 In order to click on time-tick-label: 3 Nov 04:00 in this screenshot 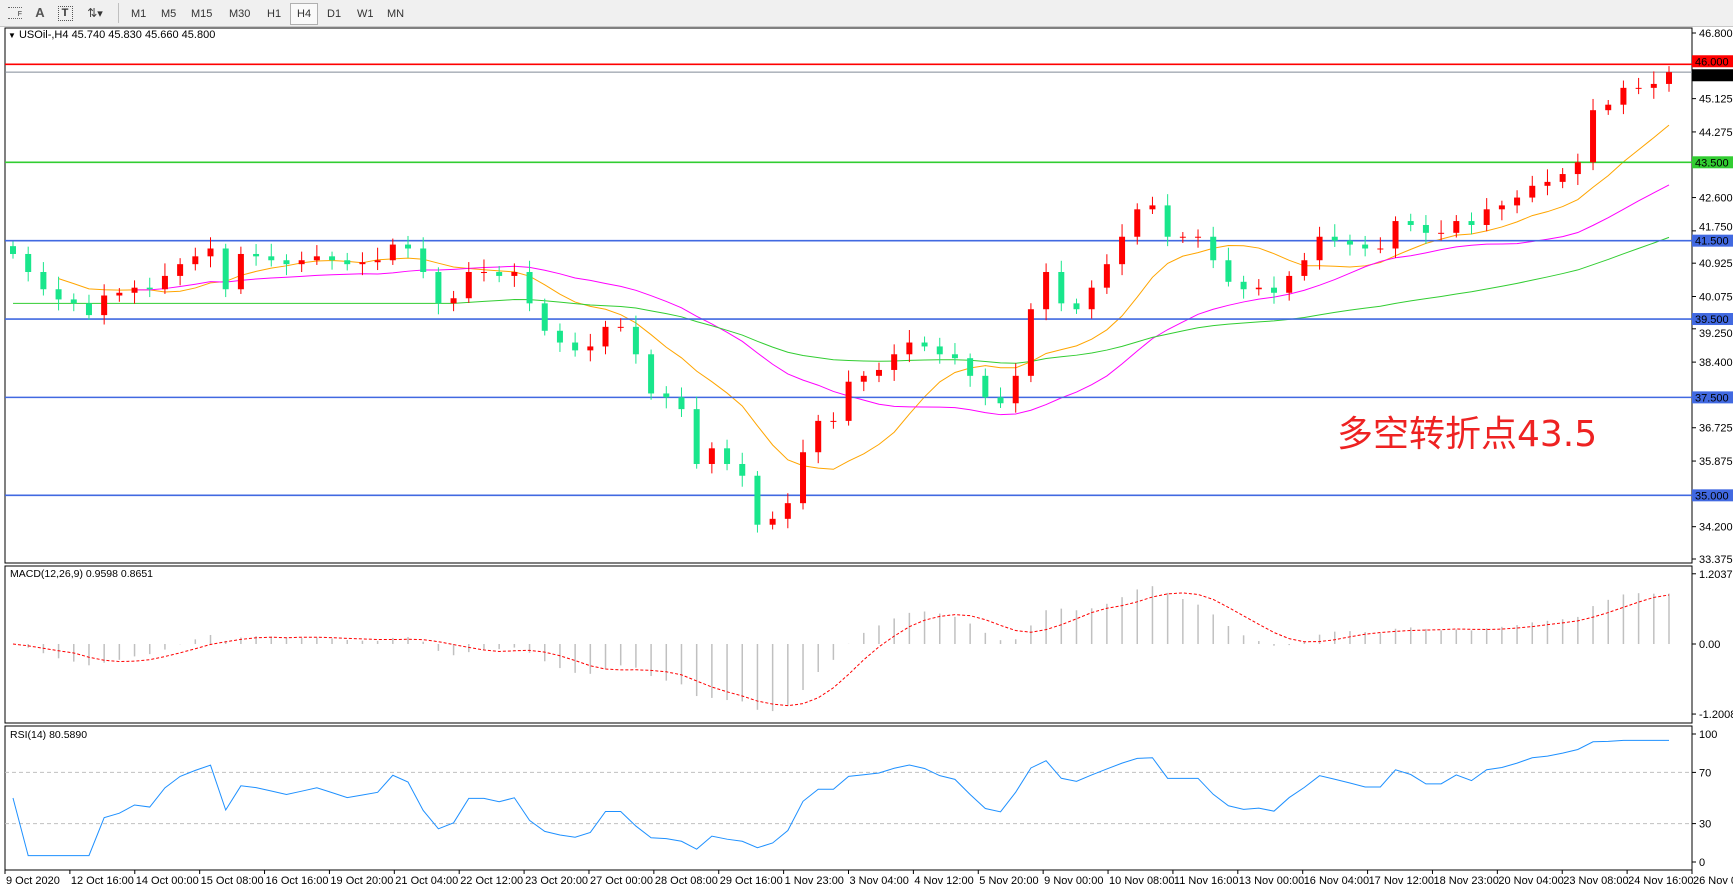, I will do `click(879, 881)`.